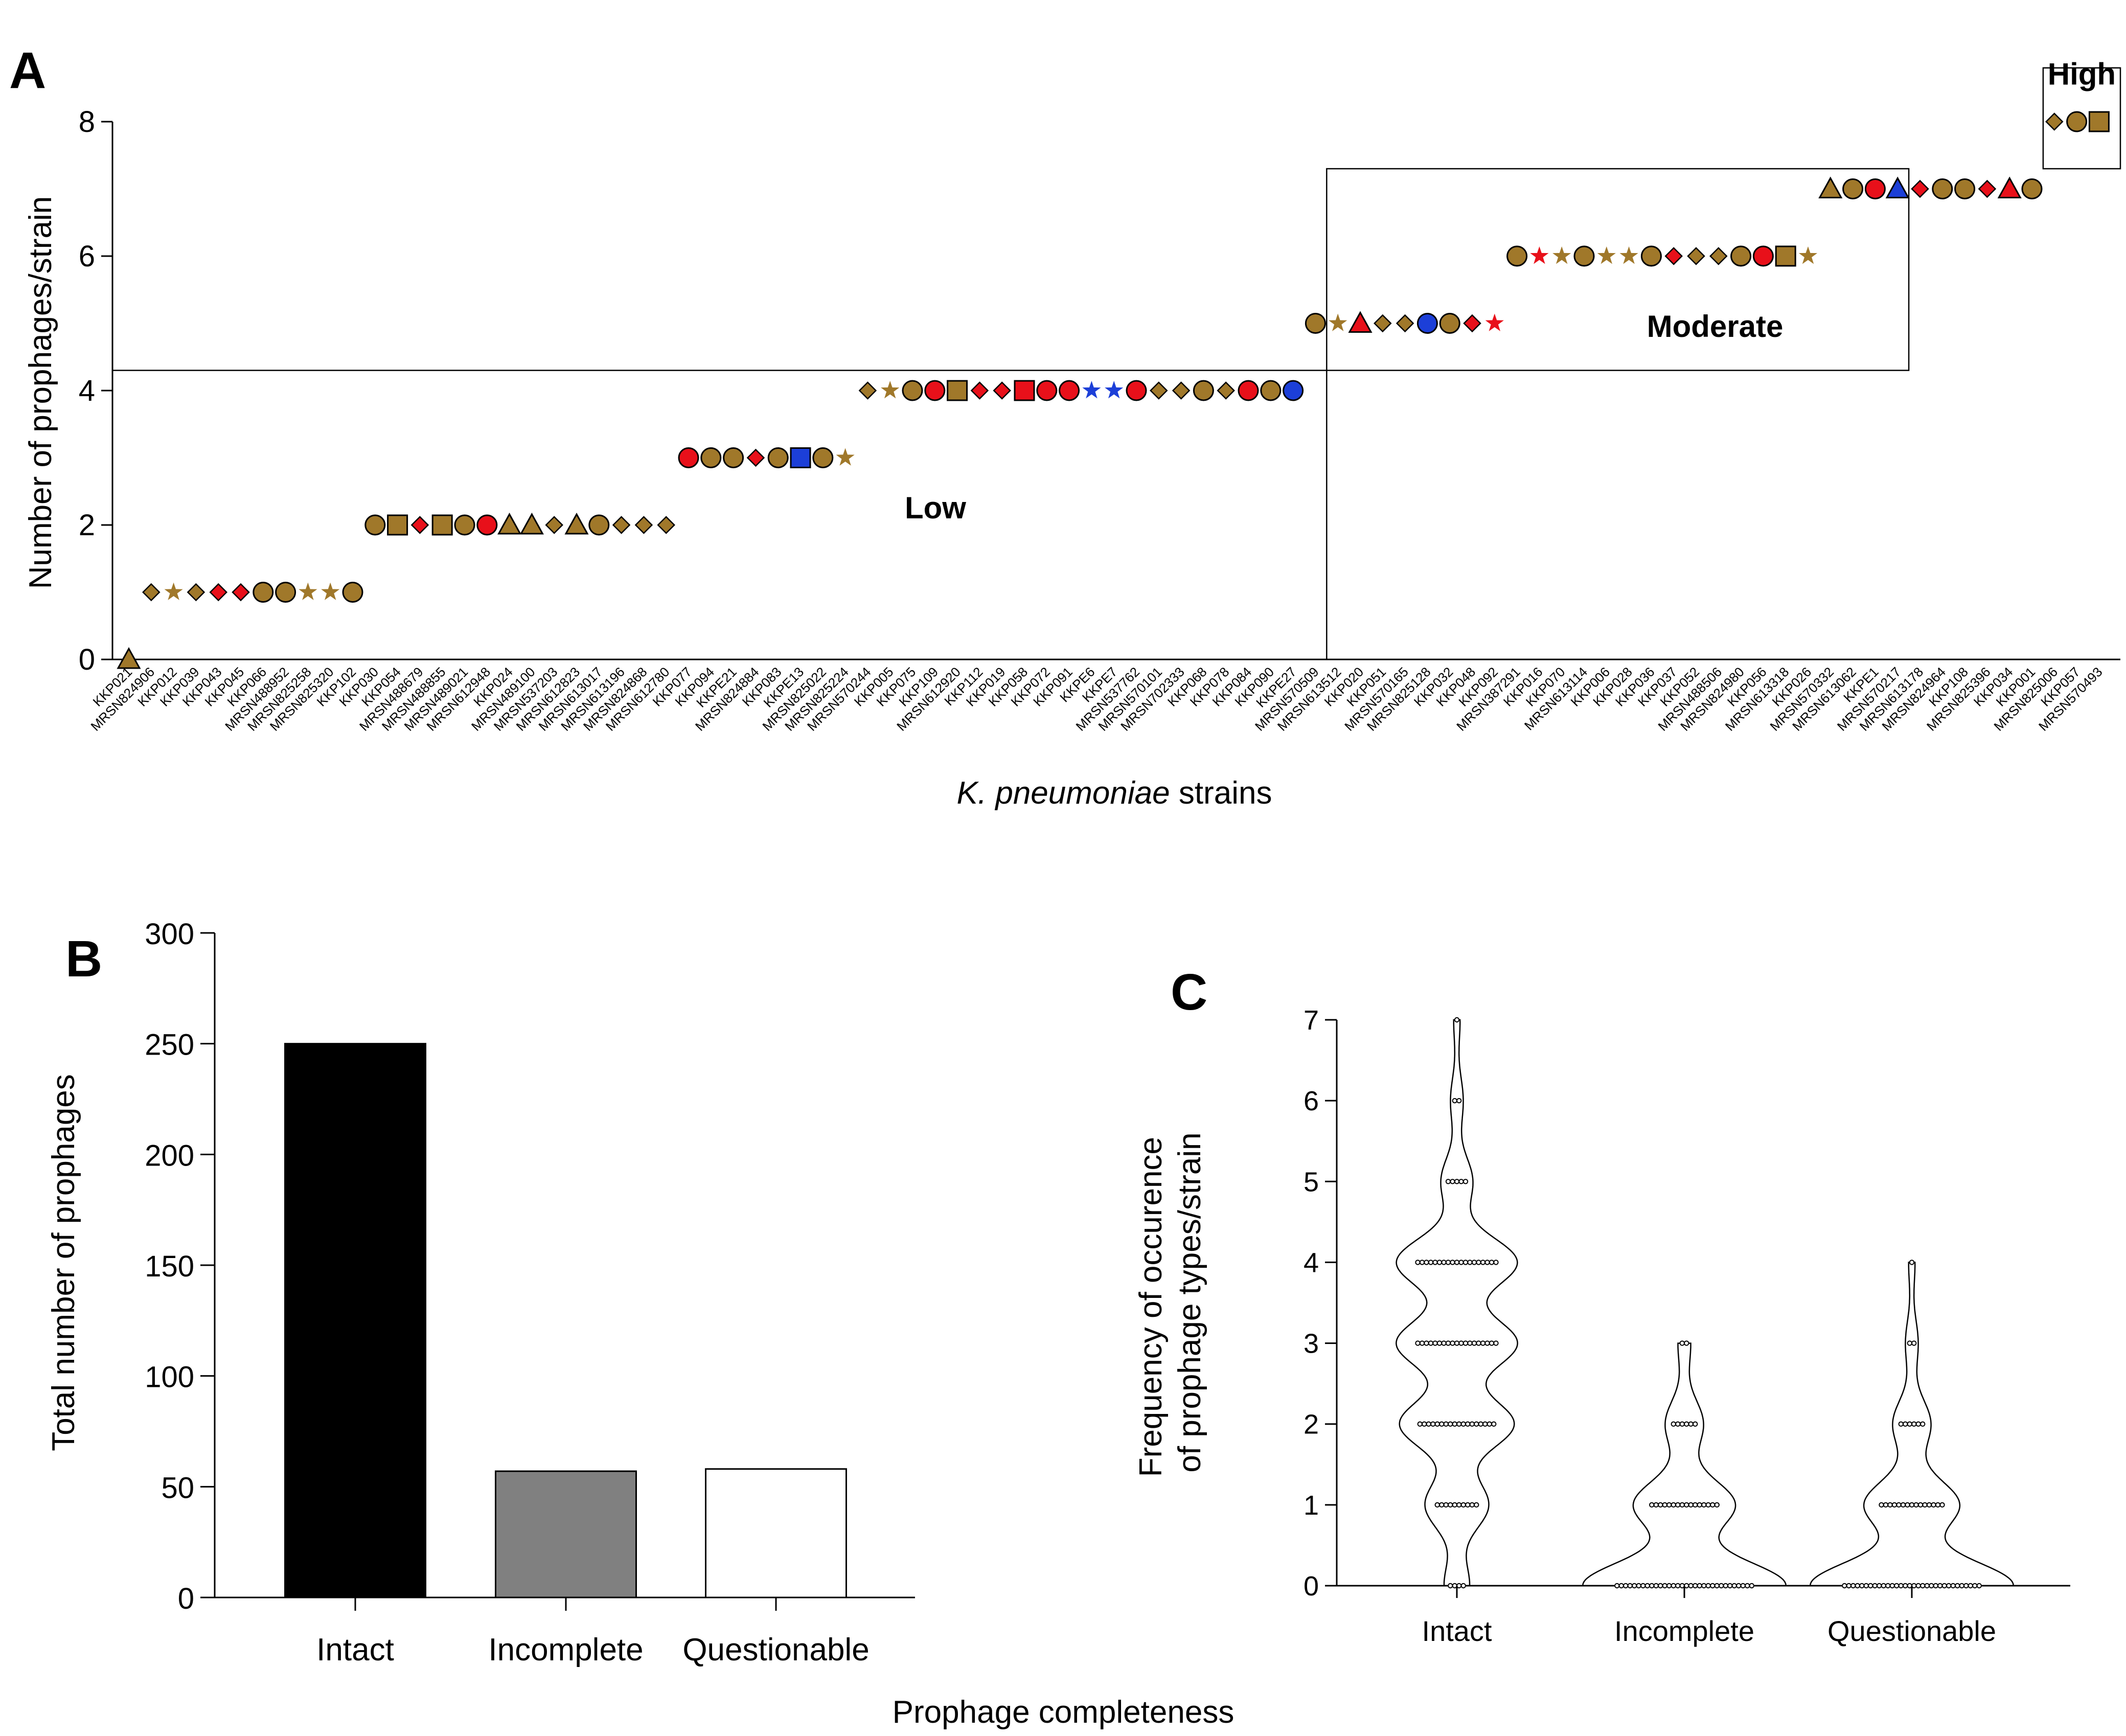  I want to click on a-y-ticks: 0 2 4 6 8, so click(95, 390).